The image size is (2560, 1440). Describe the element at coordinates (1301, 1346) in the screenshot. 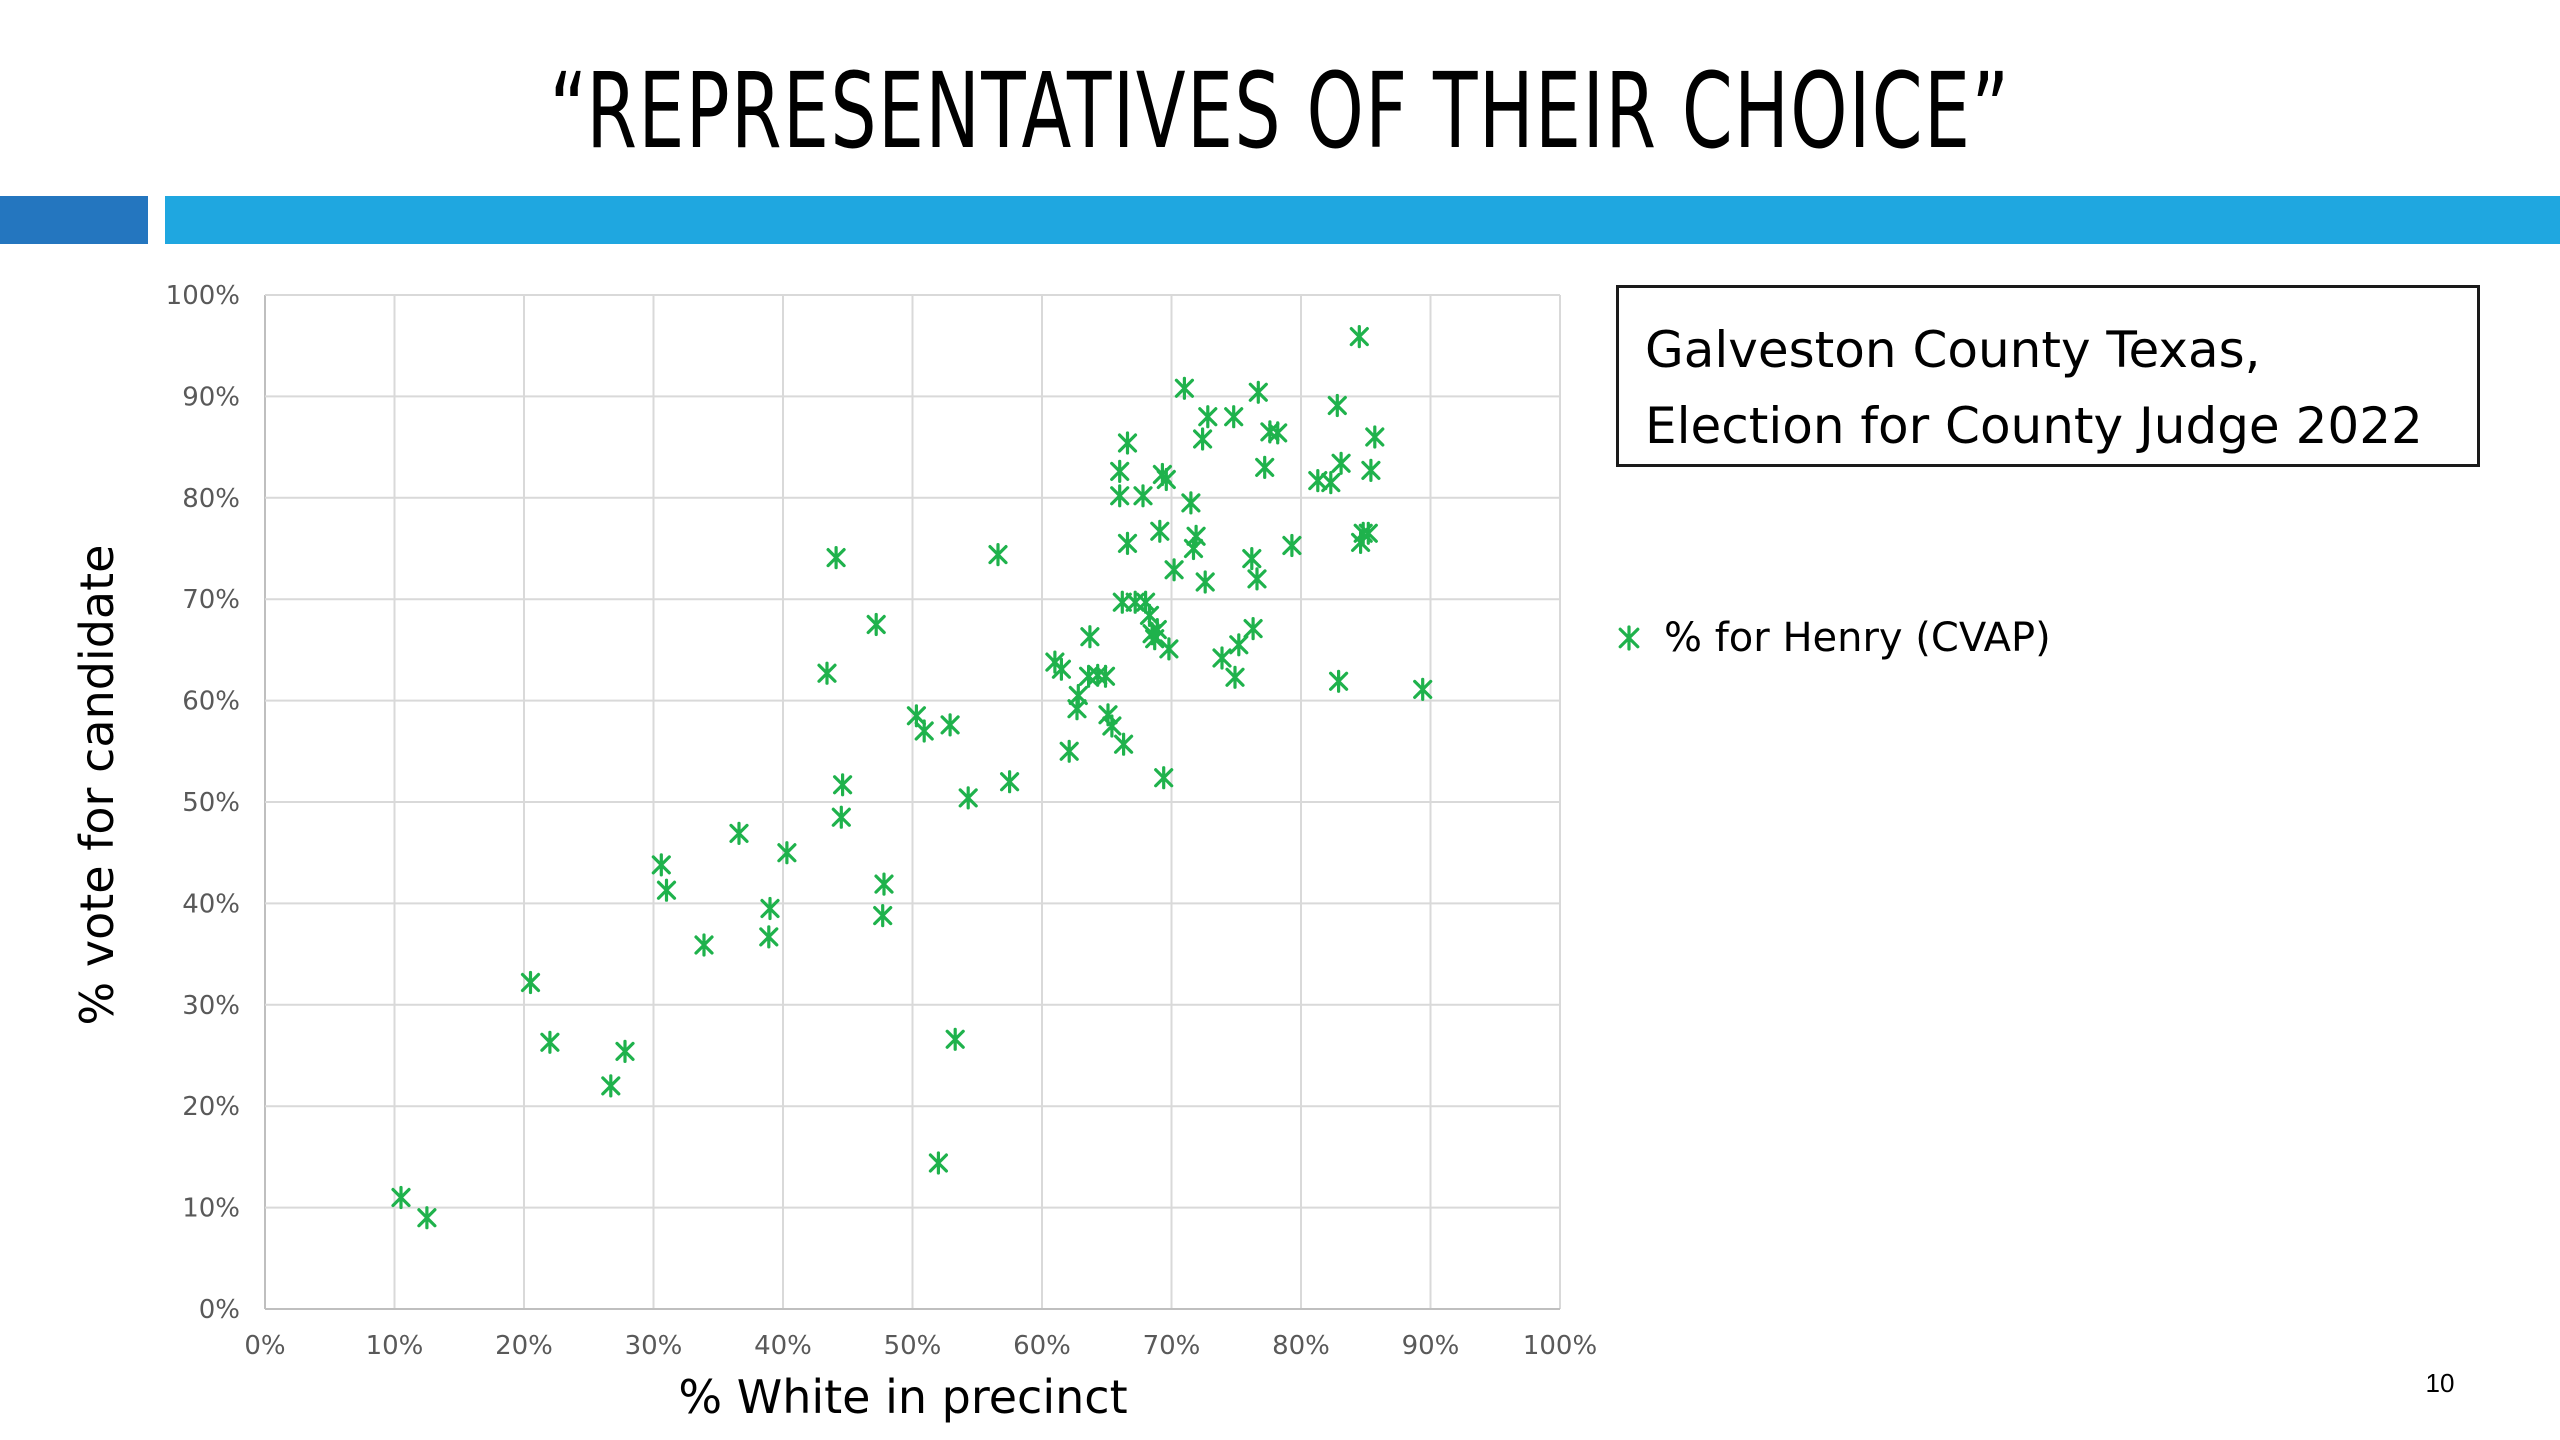

I see `x-tick-label: 80%` at that location.